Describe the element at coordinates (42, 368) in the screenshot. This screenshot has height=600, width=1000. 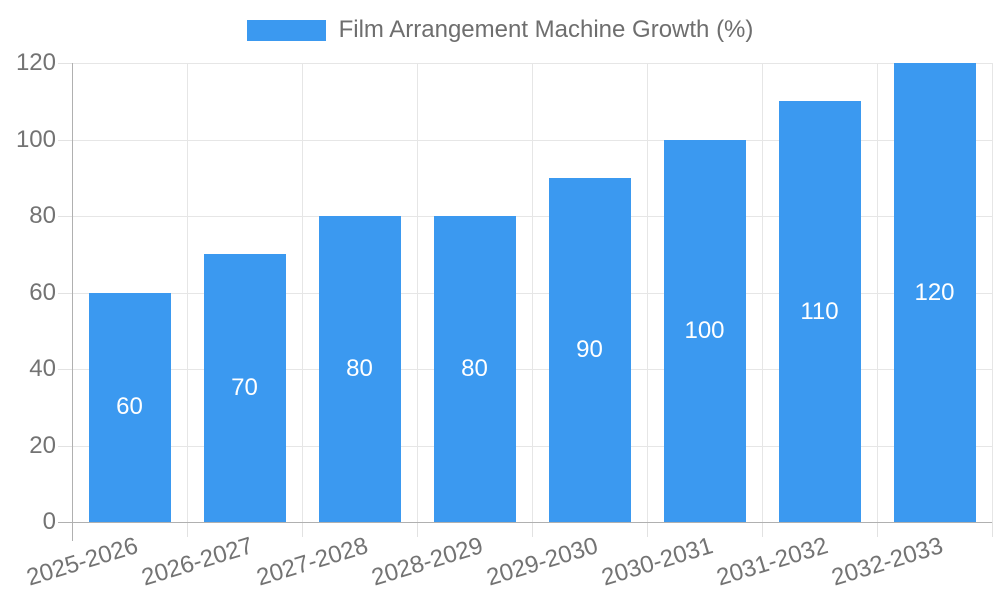
I see `y-axis-tick-label: 40` at that location.